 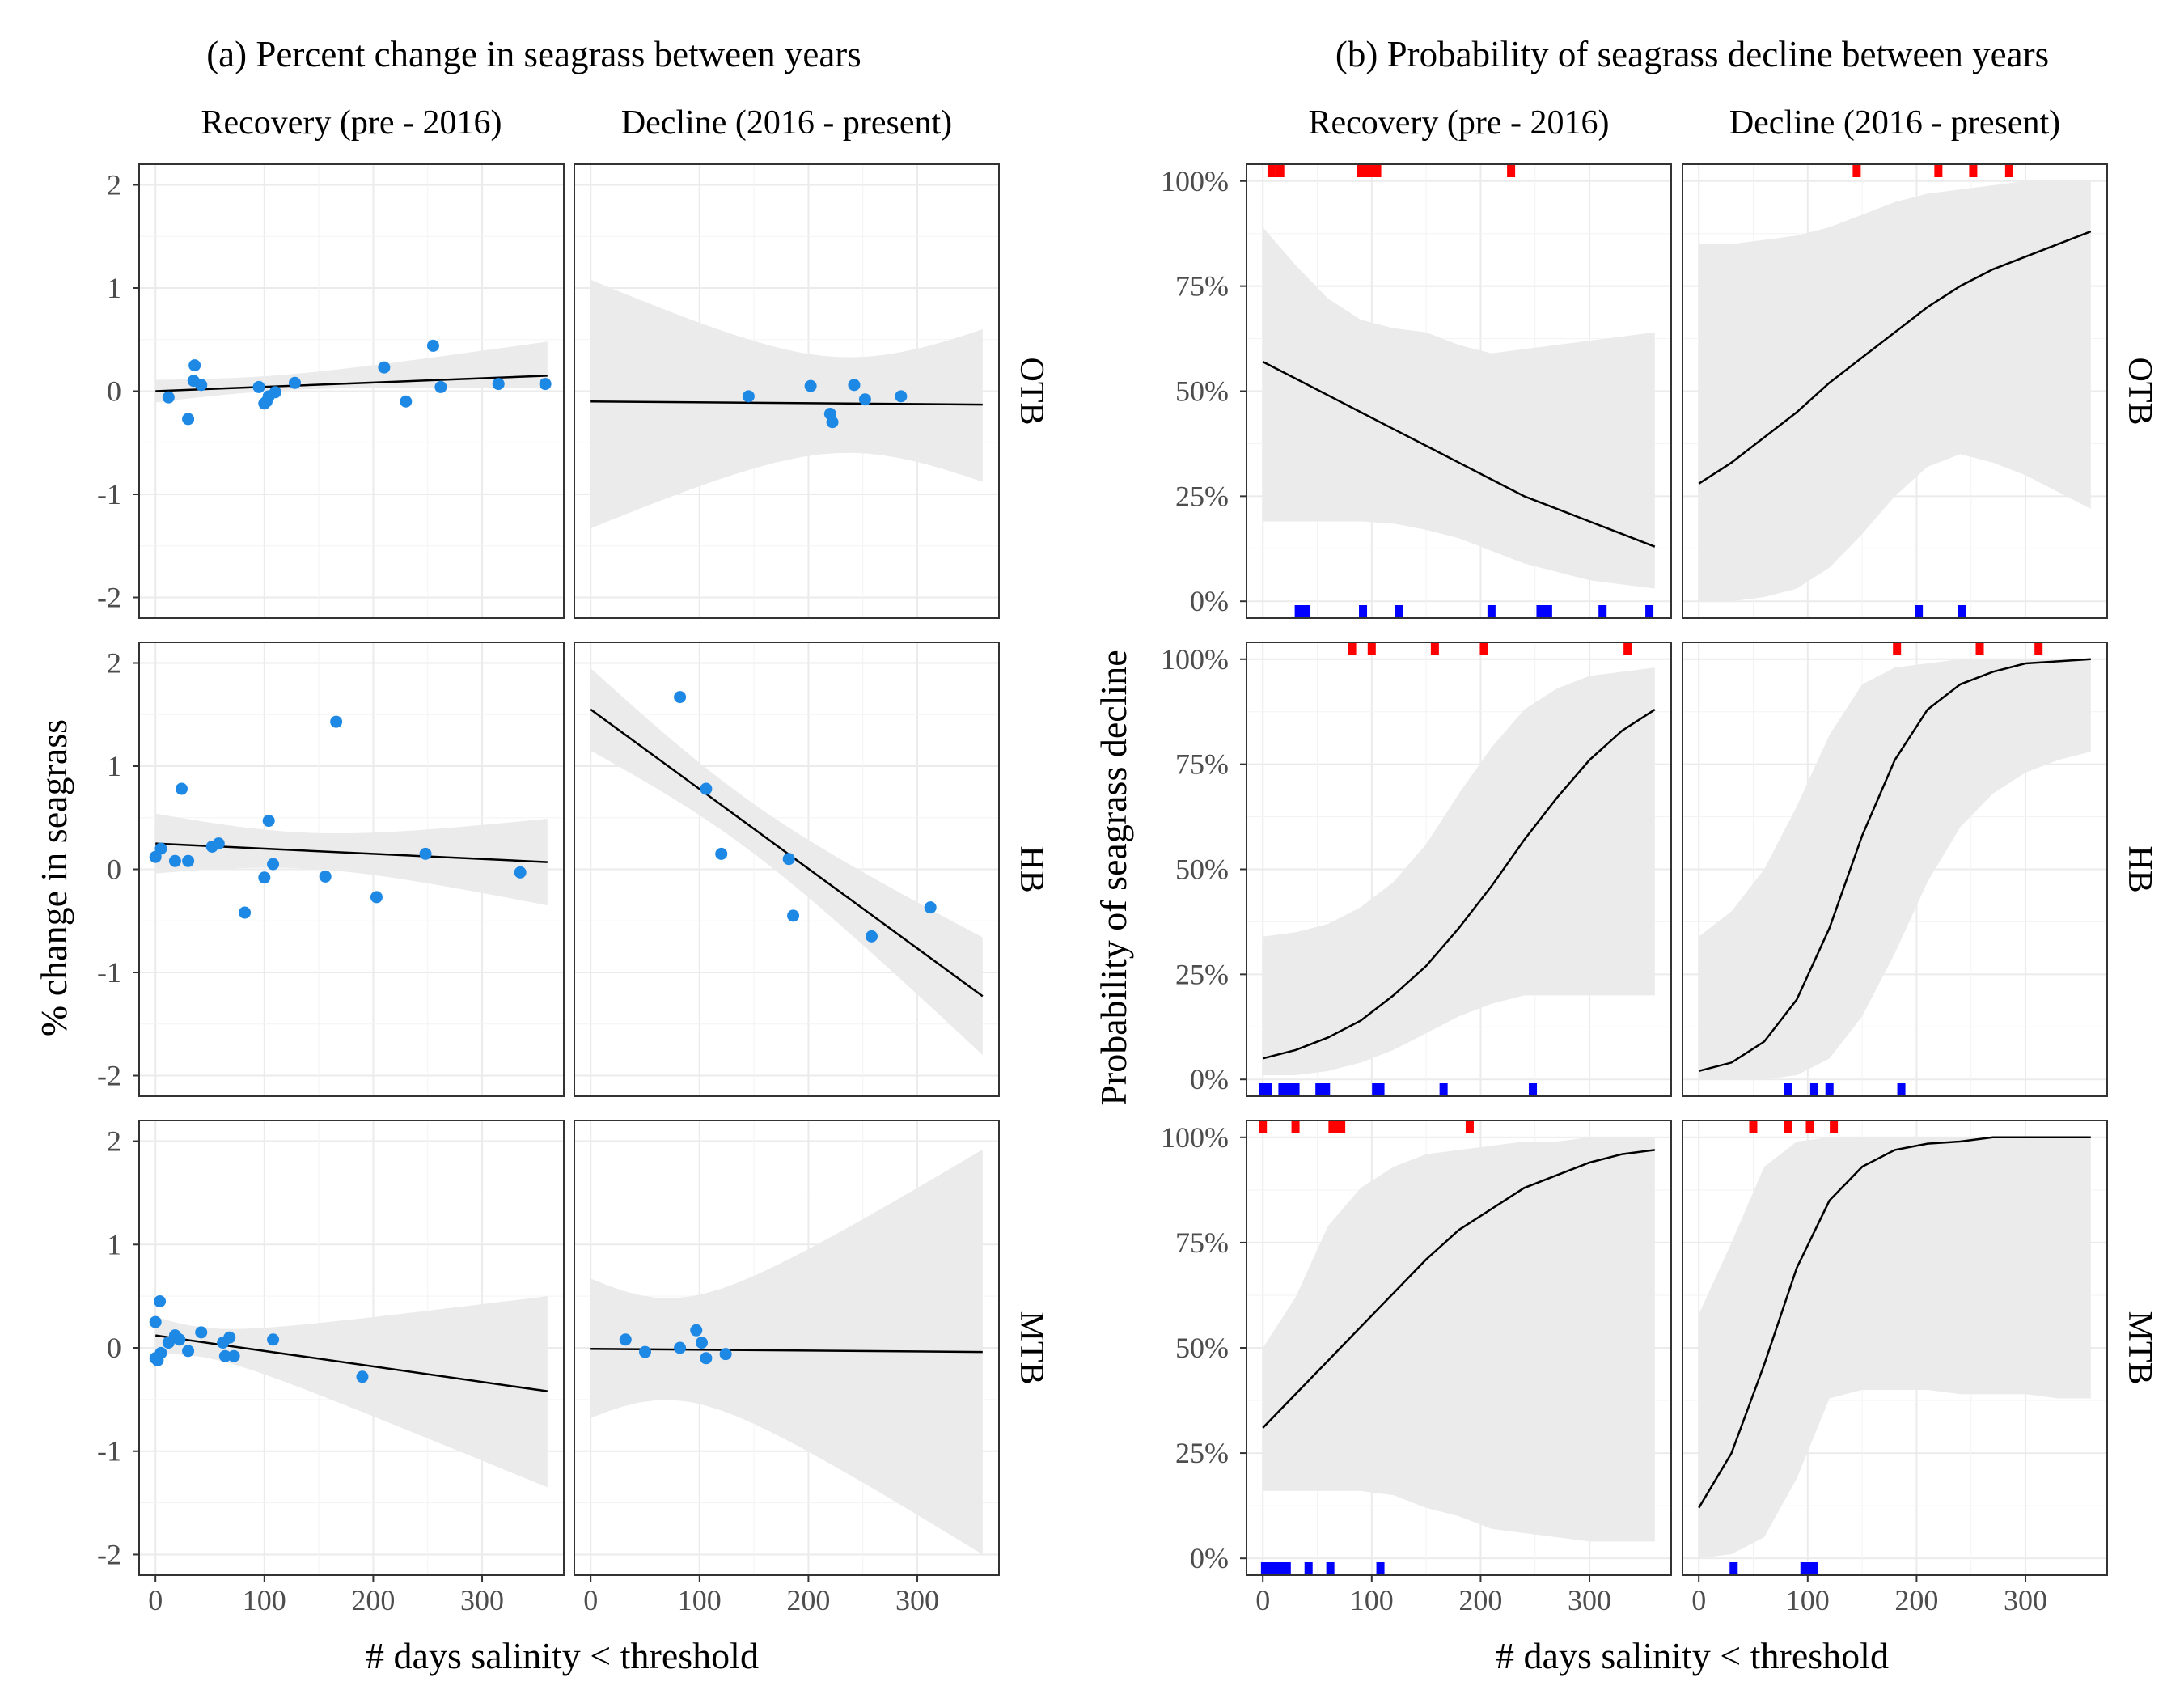 I want to click on facet-col-label-b-1: Recovery (pre - 2016), so click(x=1458, y=123).